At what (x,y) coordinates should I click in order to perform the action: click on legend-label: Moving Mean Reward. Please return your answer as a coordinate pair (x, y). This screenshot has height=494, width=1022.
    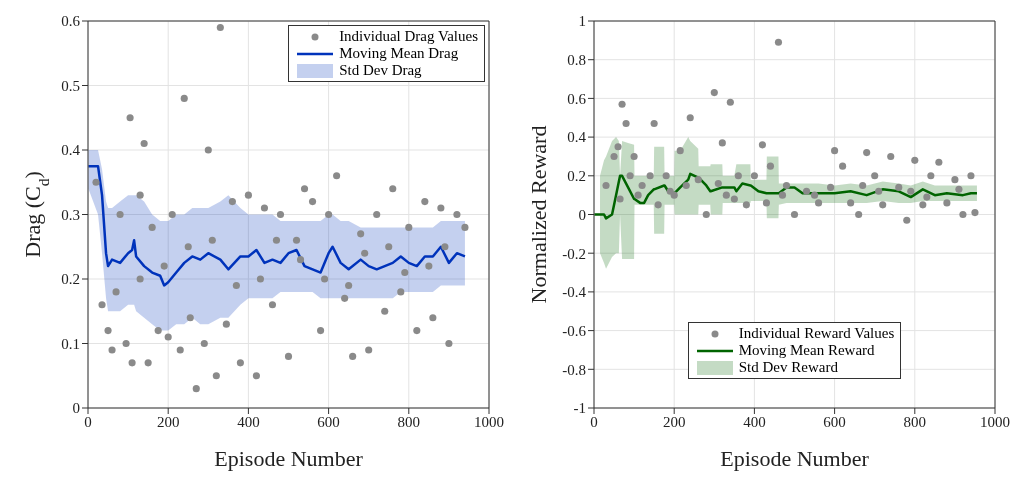
    Looking at the image, I should click on (806, 350).